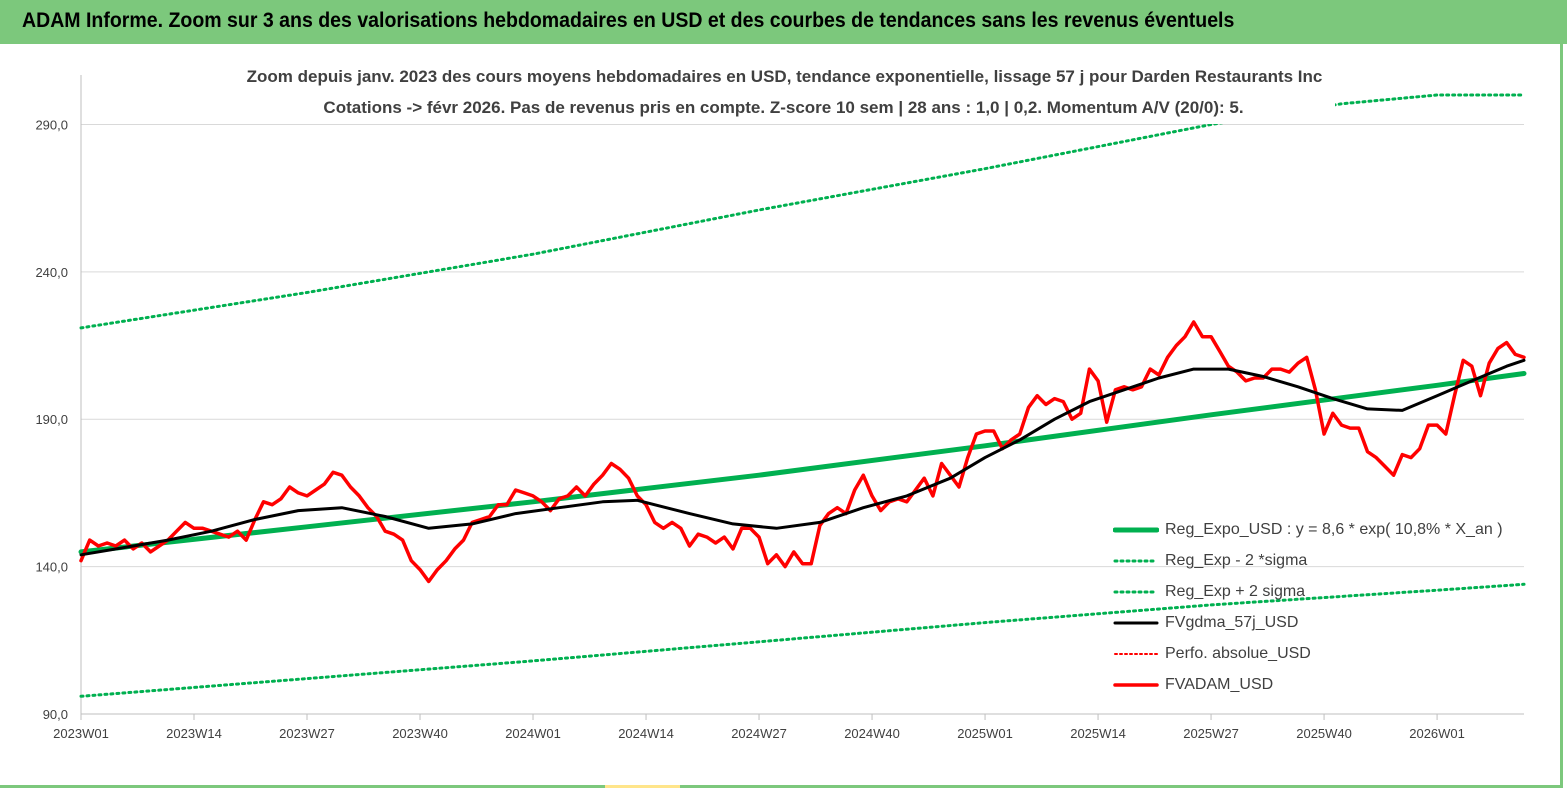 The width and height of the screenshot is (1567, 792). What do you see at coordinates (51, 124) in the screenshot?
I see `y-tick-label: 290,0` at bounding box center [51, 124].